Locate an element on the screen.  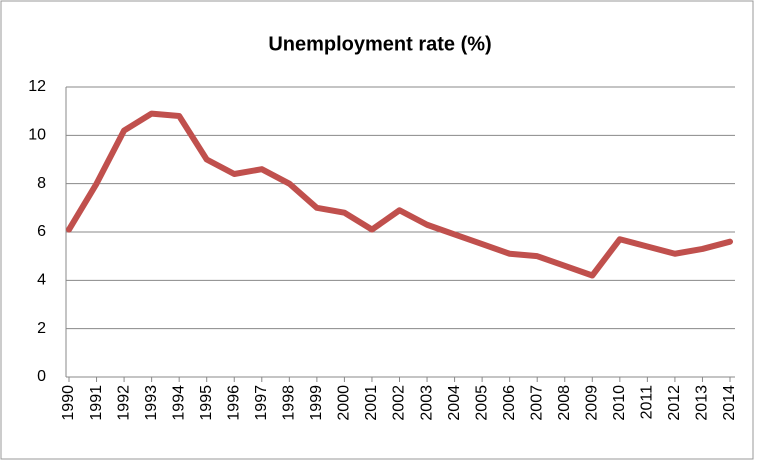
x-tick-label: 1990 is located at coordinates (68, 403).